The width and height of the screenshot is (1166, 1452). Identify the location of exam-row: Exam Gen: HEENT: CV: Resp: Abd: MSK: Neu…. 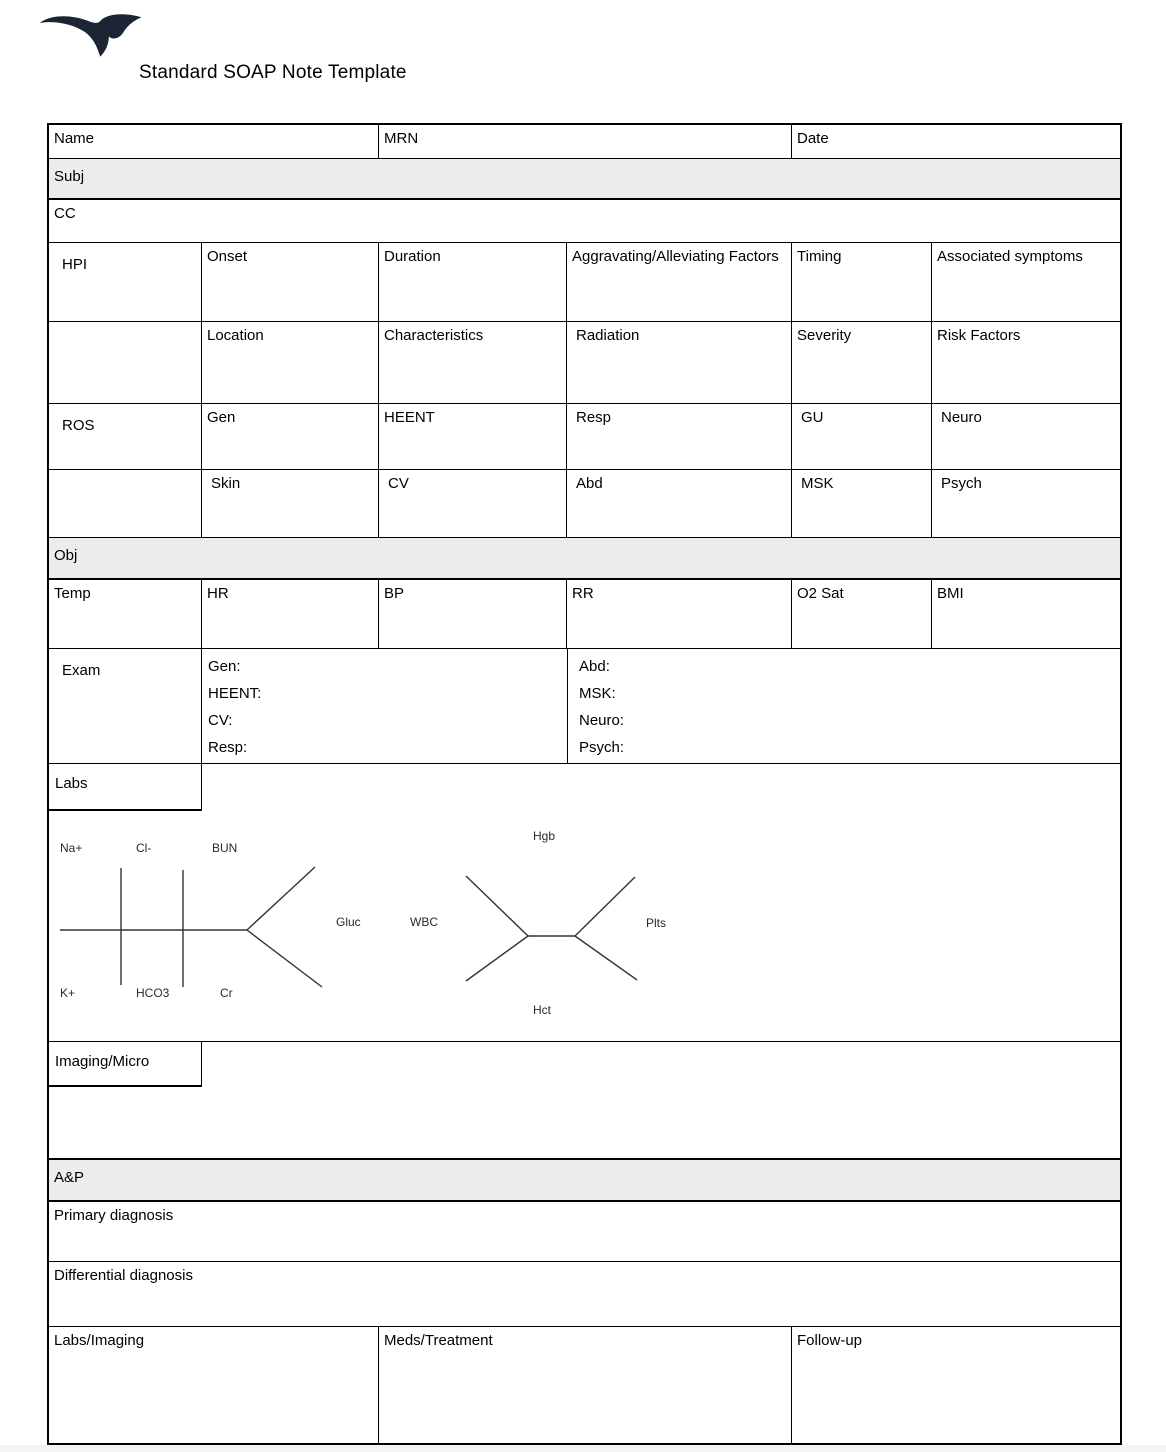
(584, 706).